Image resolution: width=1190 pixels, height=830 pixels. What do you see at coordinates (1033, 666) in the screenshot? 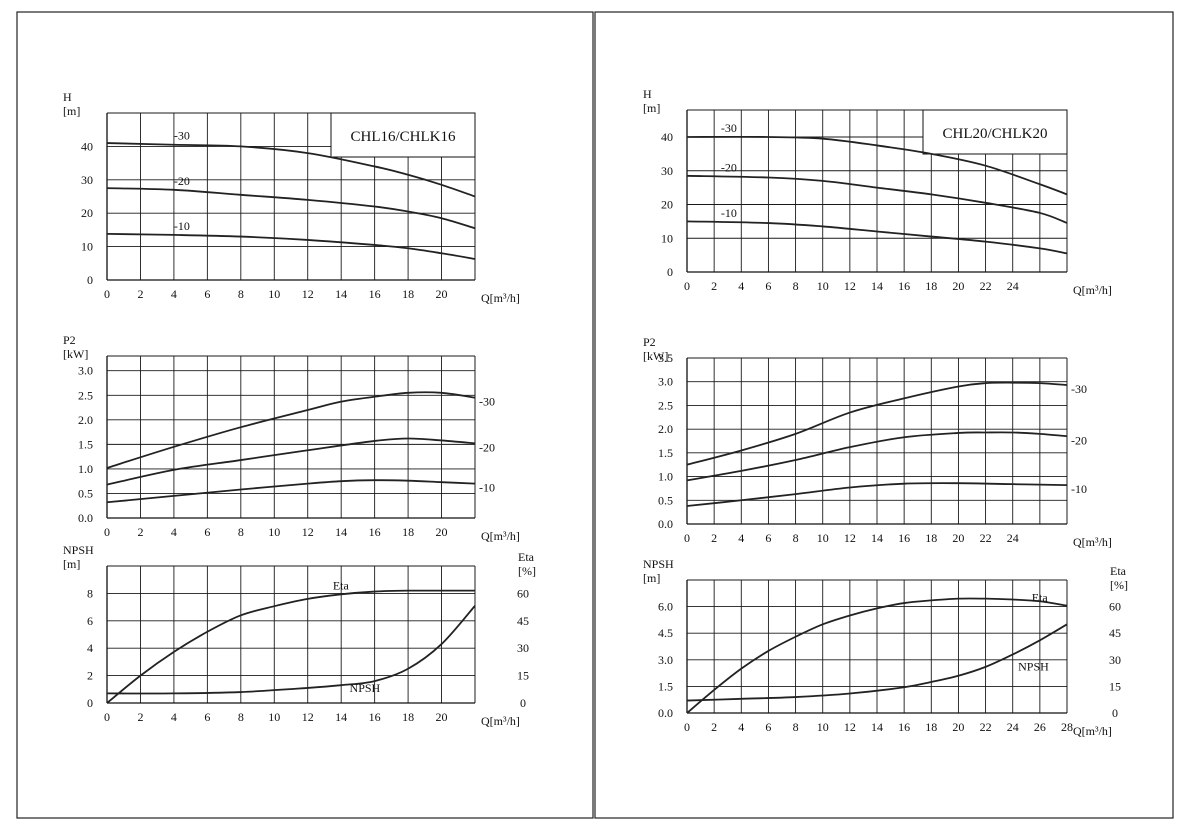
I see `series-label: NPSH` at bounding box center [1033, 666].